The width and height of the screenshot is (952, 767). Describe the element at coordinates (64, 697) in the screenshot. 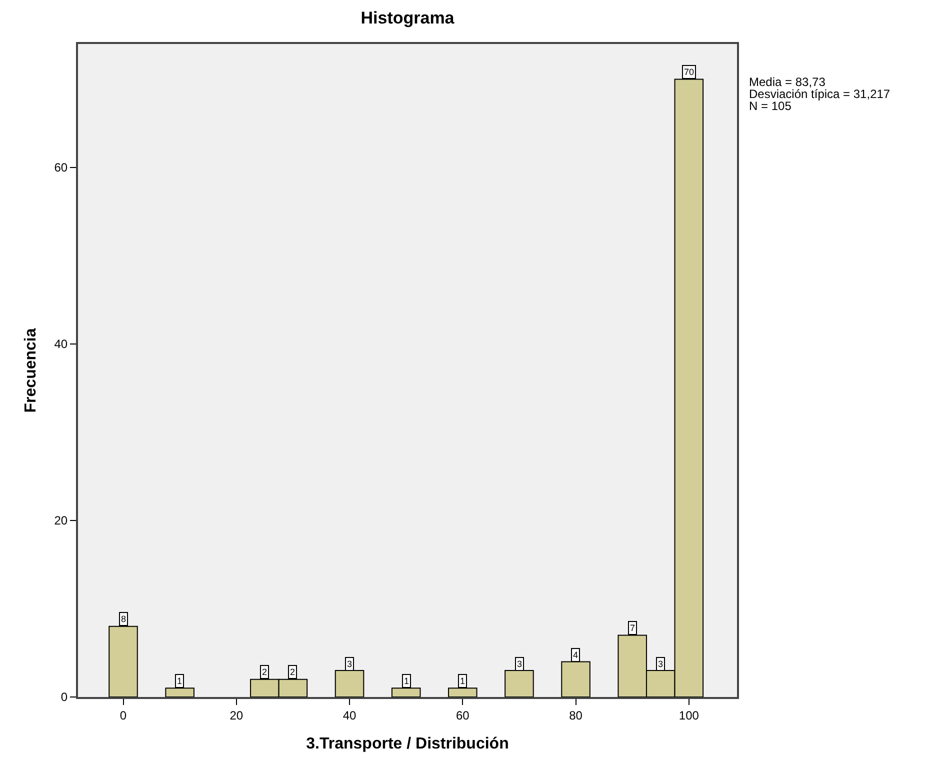

I see `y-tick-label: 0` at that location.